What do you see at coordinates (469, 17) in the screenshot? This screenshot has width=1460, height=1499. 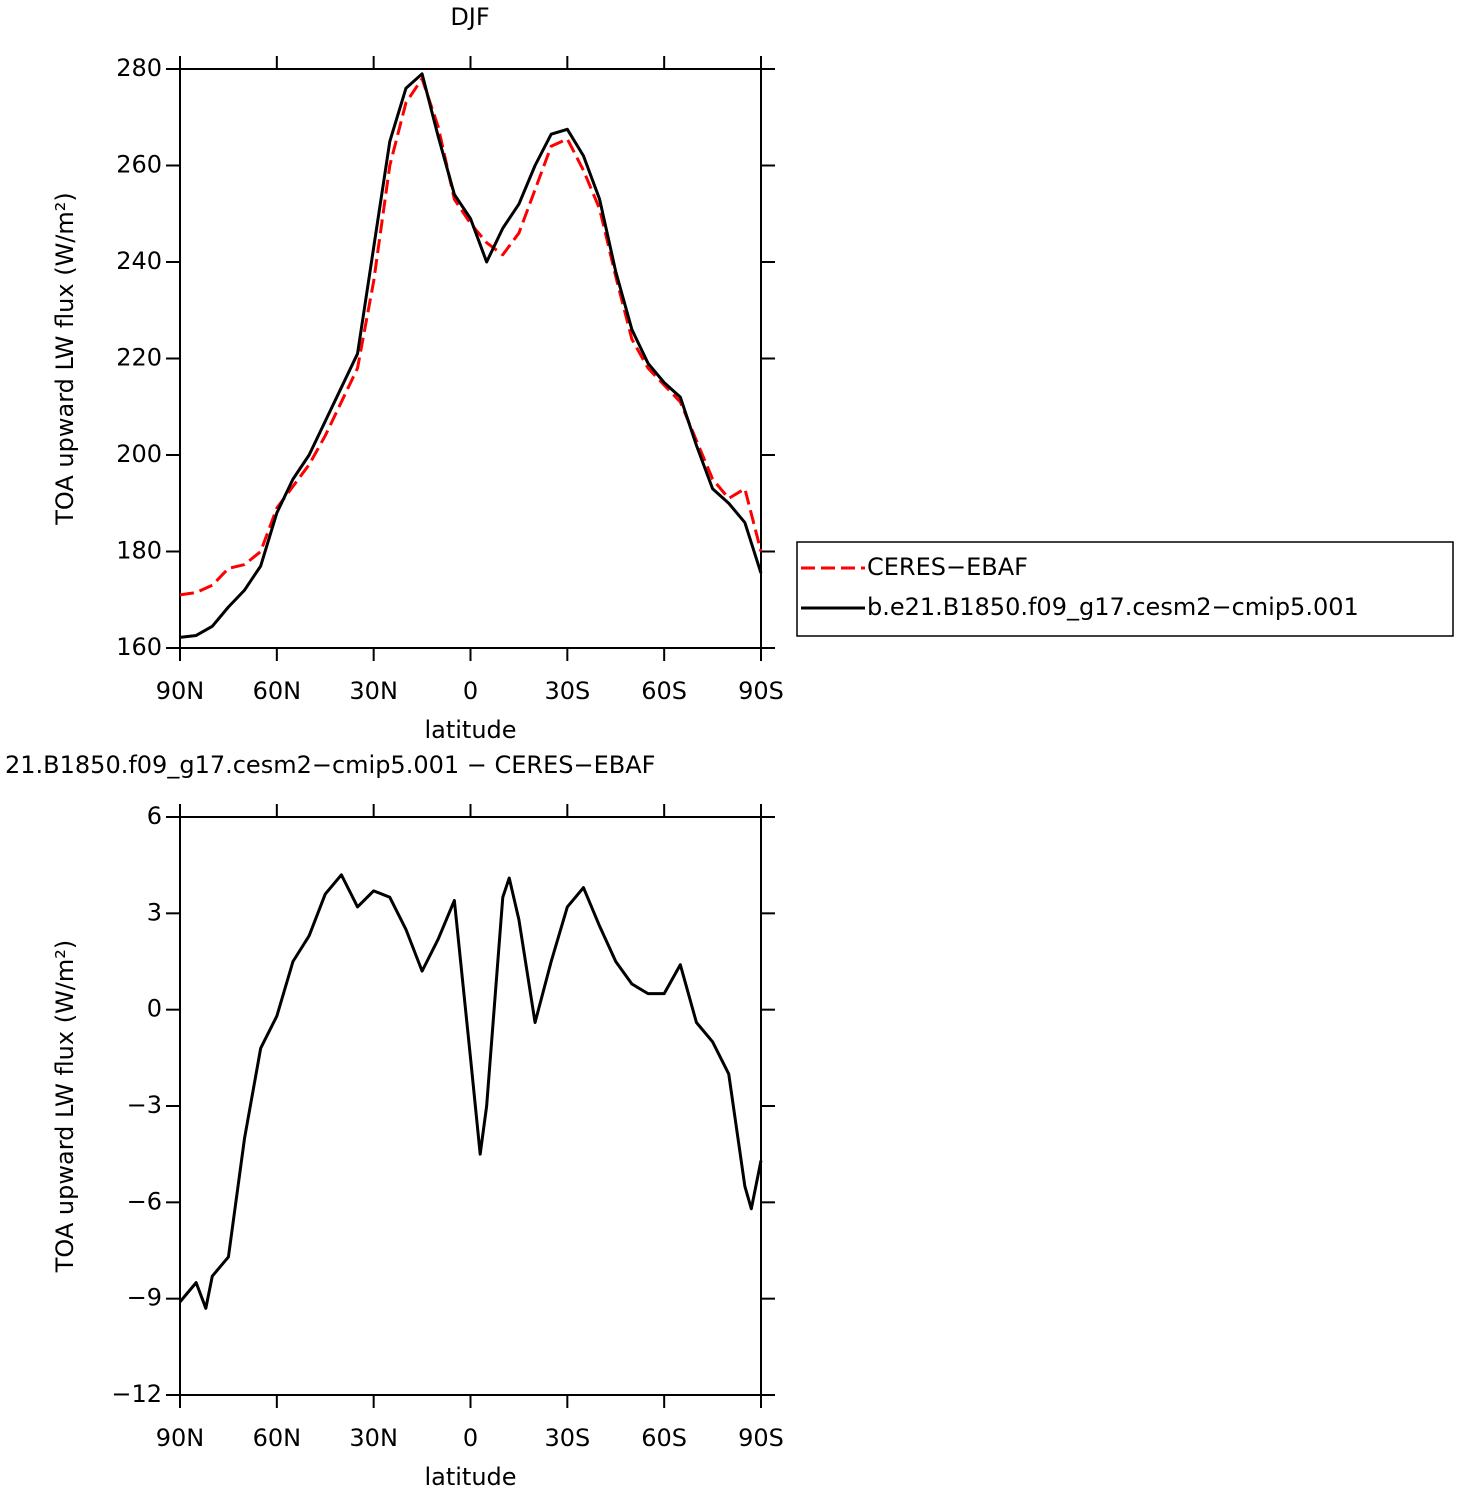 I see `chart-title: DJF` at bounding box center [469, 17].